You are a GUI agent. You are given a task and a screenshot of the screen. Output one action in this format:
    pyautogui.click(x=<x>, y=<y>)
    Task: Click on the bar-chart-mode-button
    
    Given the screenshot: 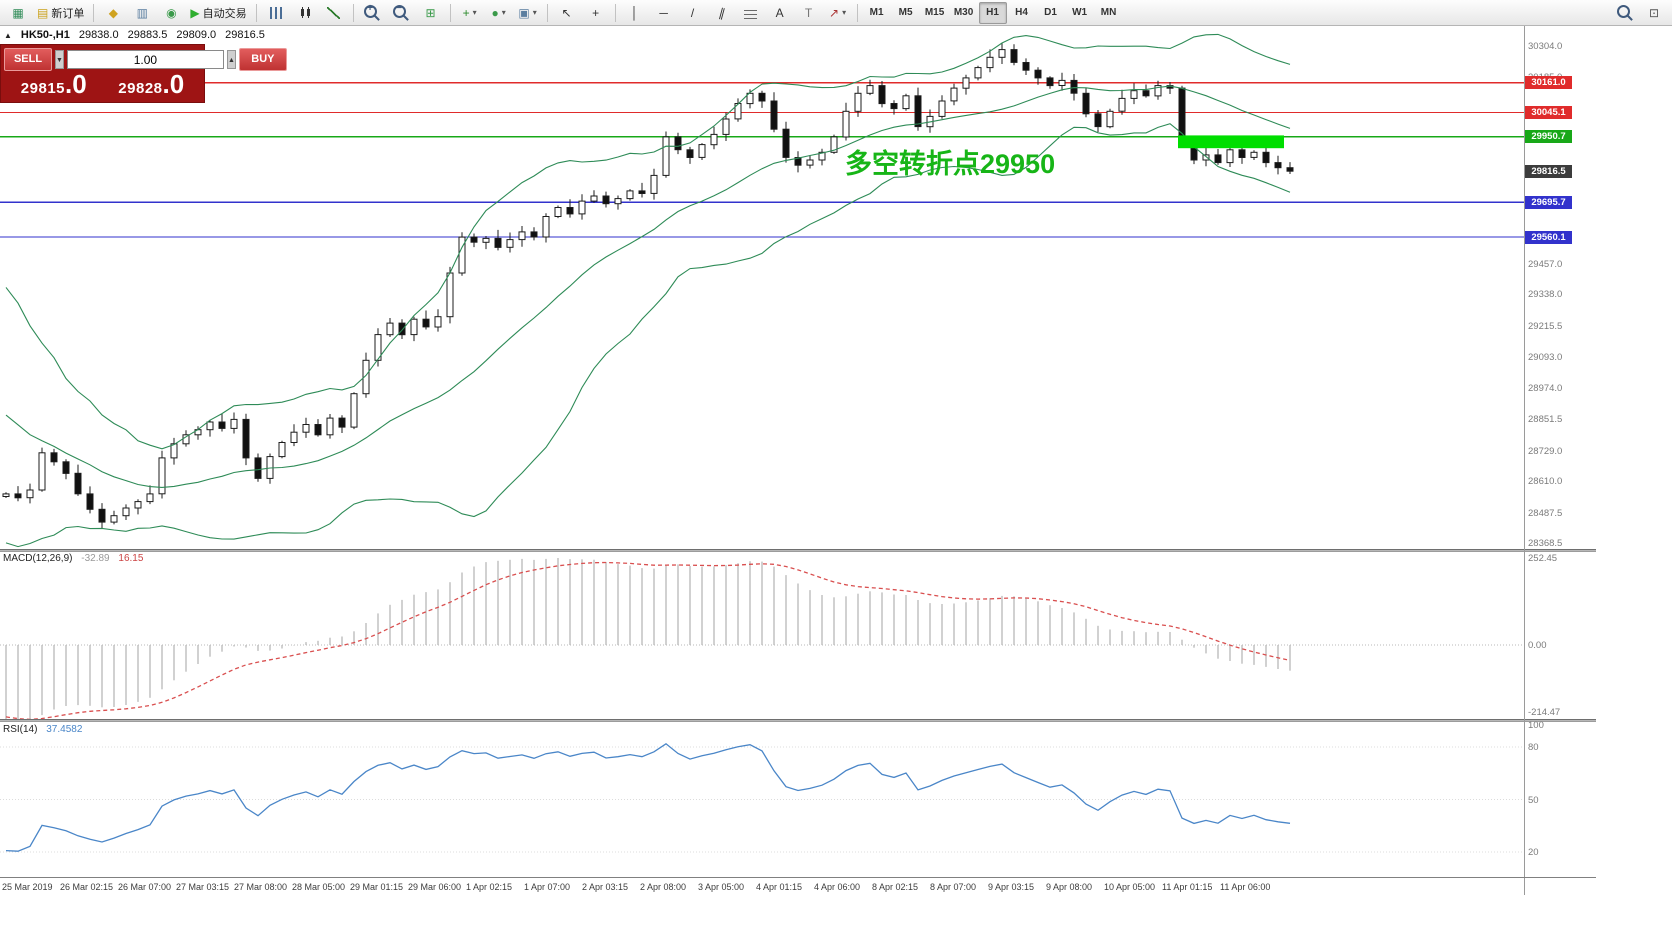 What is the action you would take?
    pyautogui.click(x=276, y=13)
    